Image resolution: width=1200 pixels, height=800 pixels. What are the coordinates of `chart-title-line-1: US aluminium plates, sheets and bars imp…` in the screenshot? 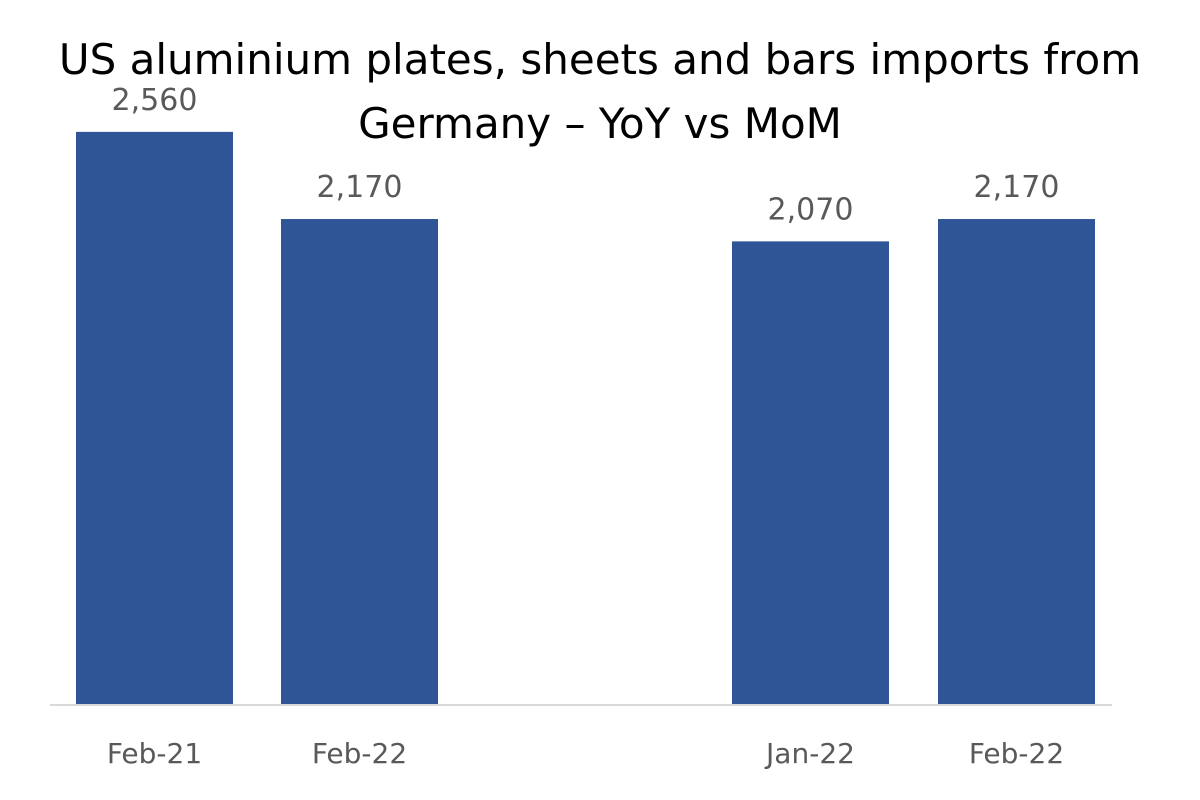 It's located at (600, 59).